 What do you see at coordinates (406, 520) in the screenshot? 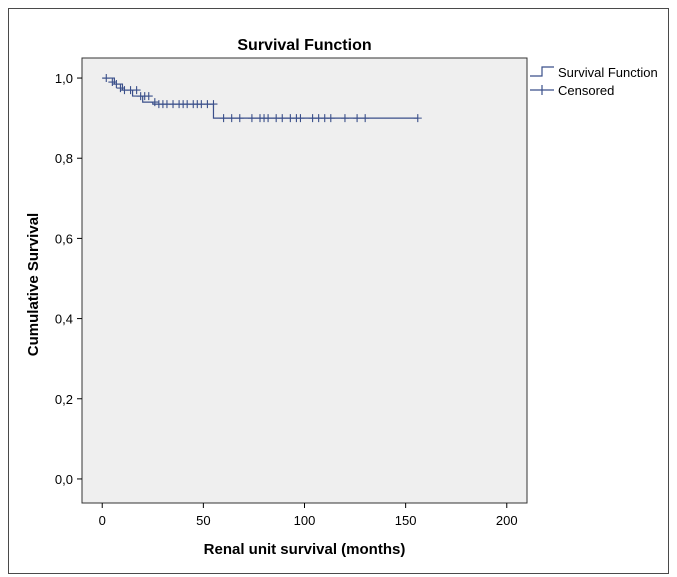
I see `x-tick-label: 150` at bounding box center [406, 520].